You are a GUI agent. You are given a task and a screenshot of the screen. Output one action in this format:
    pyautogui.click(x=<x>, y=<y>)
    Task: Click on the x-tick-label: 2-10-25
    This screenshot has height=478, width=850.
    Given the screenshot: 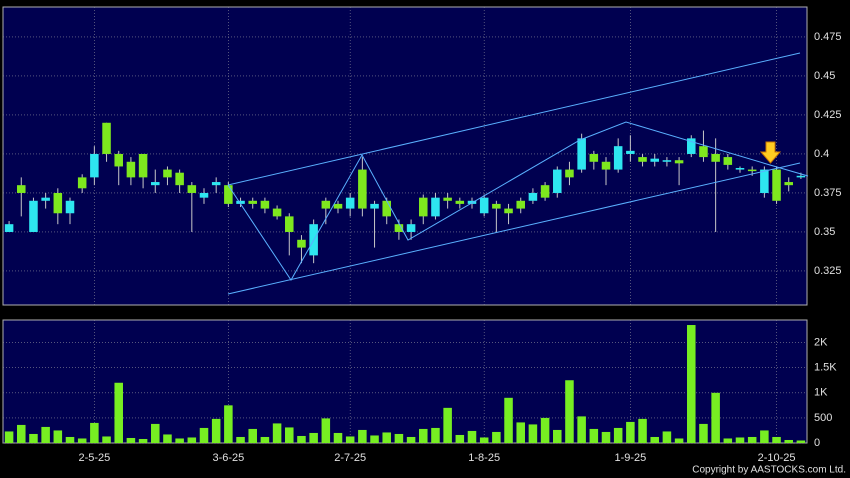 What is the action you would take?
    pyautogui.click(x=777, y=458)
    